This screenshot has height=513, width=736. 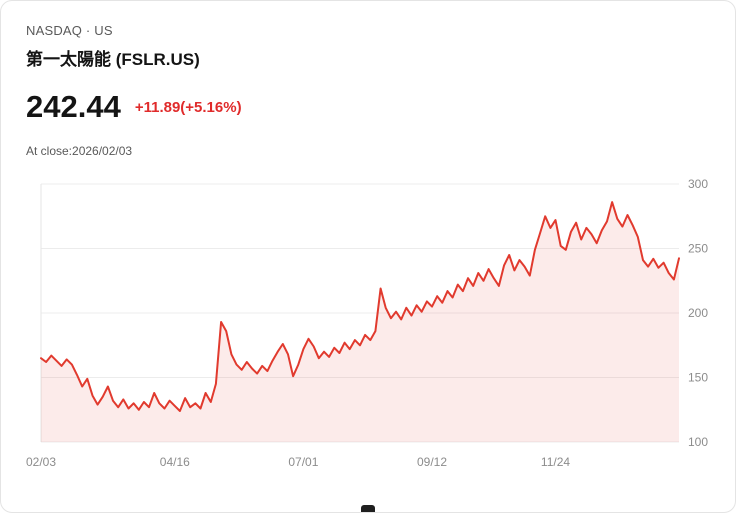 What do you see at coordinates (303, 462) in the screenshot?
I see `x-tick-label: 07/01` at bounding box center [303, 462].